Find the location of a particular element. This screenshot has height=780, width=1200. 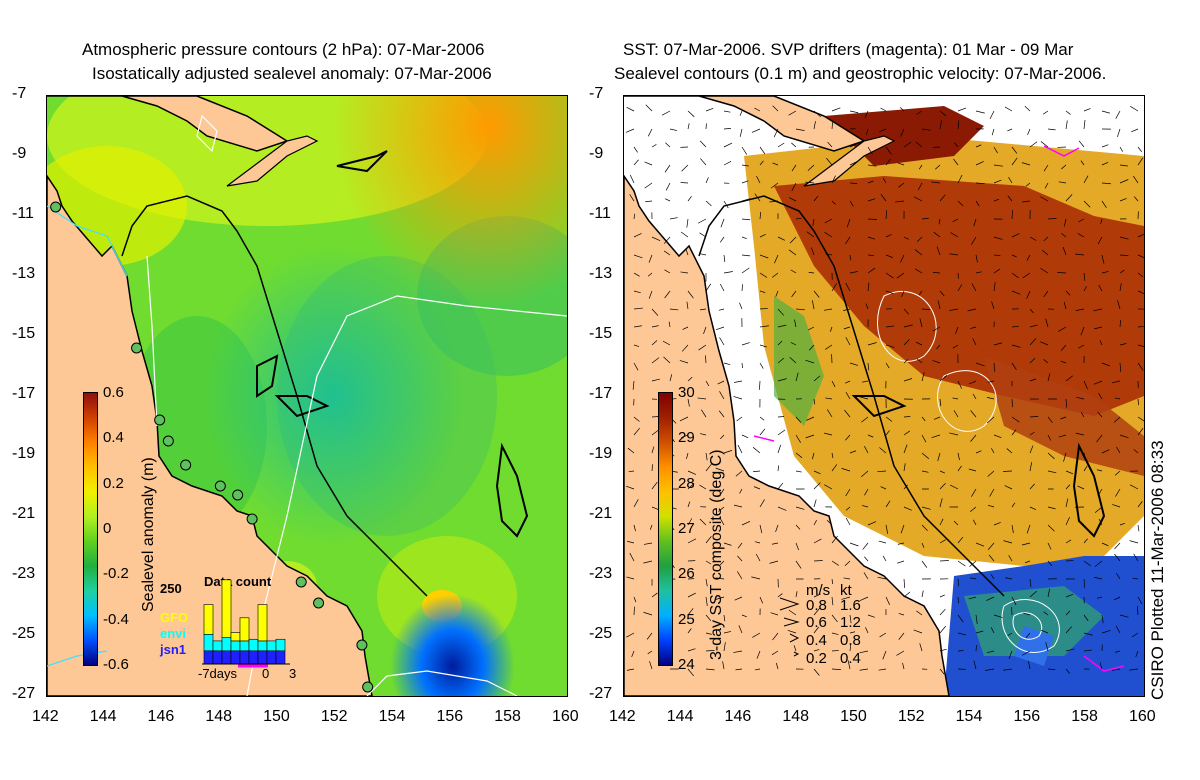

lon-tick-left-156: 156 is located at coordinates (450, 716).